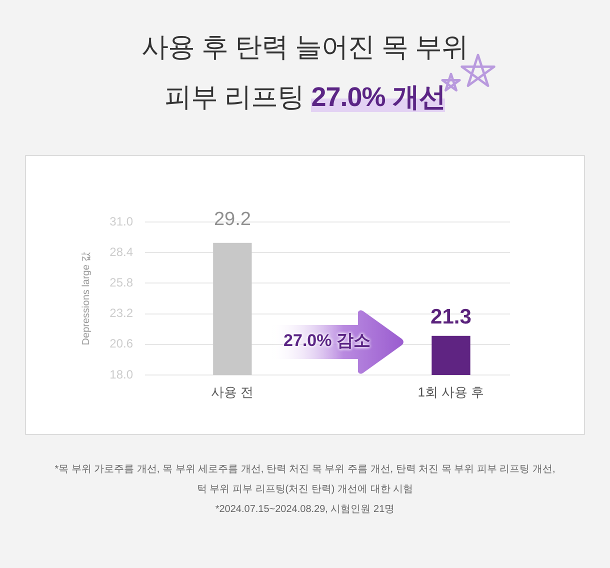 Image resolution: width=610 pixels, height=568 pixels. What do you see at coordinates (327, 341) in the screenshot?
I see `annotation: 27.0% 감소` at bounding box center [327, 341].